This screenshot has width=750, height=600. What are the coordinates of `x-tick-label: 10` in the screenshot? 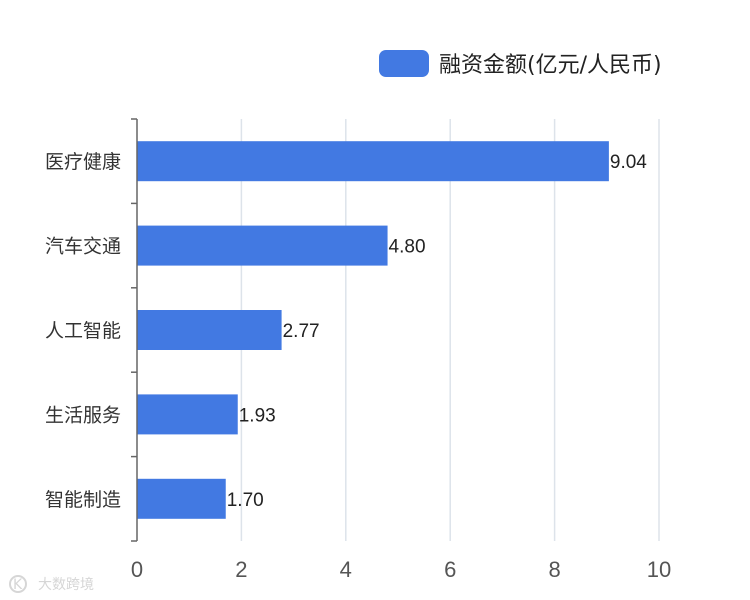 It's located at (659, 569).